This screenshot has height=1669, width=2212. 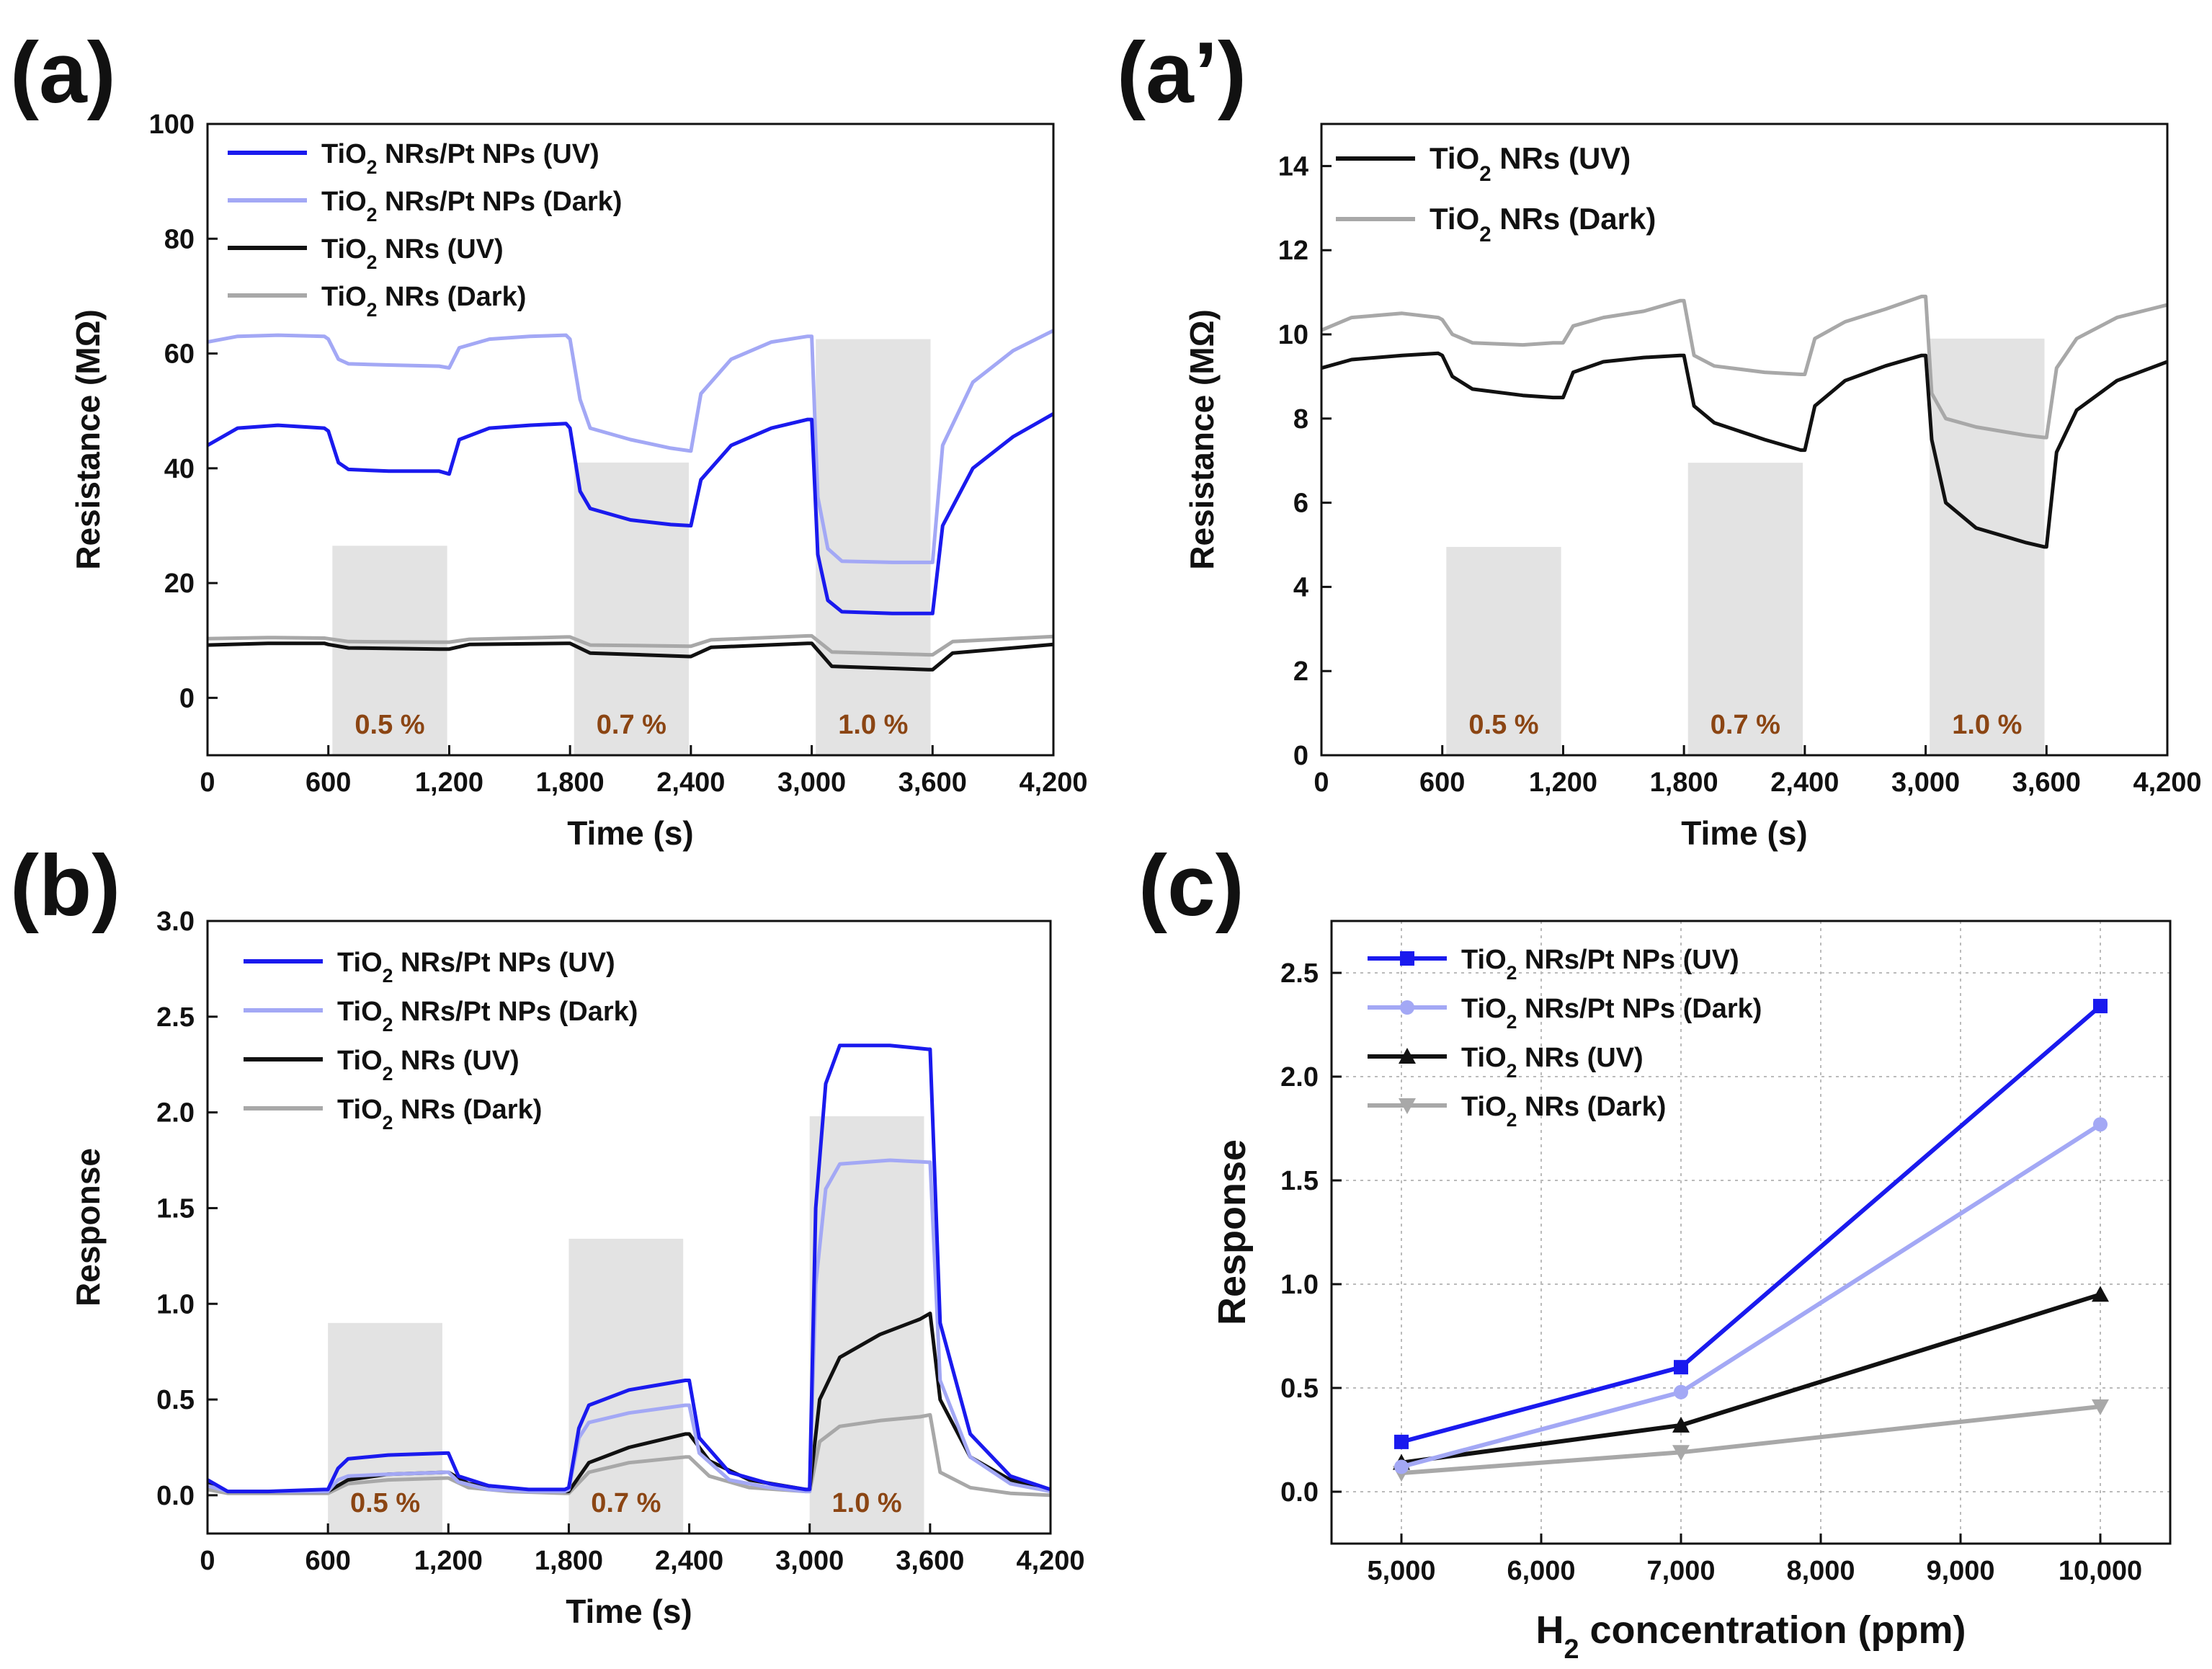 I want to click on legend-entry-2-rest: NRs (UV), so click(x=440, y=249).